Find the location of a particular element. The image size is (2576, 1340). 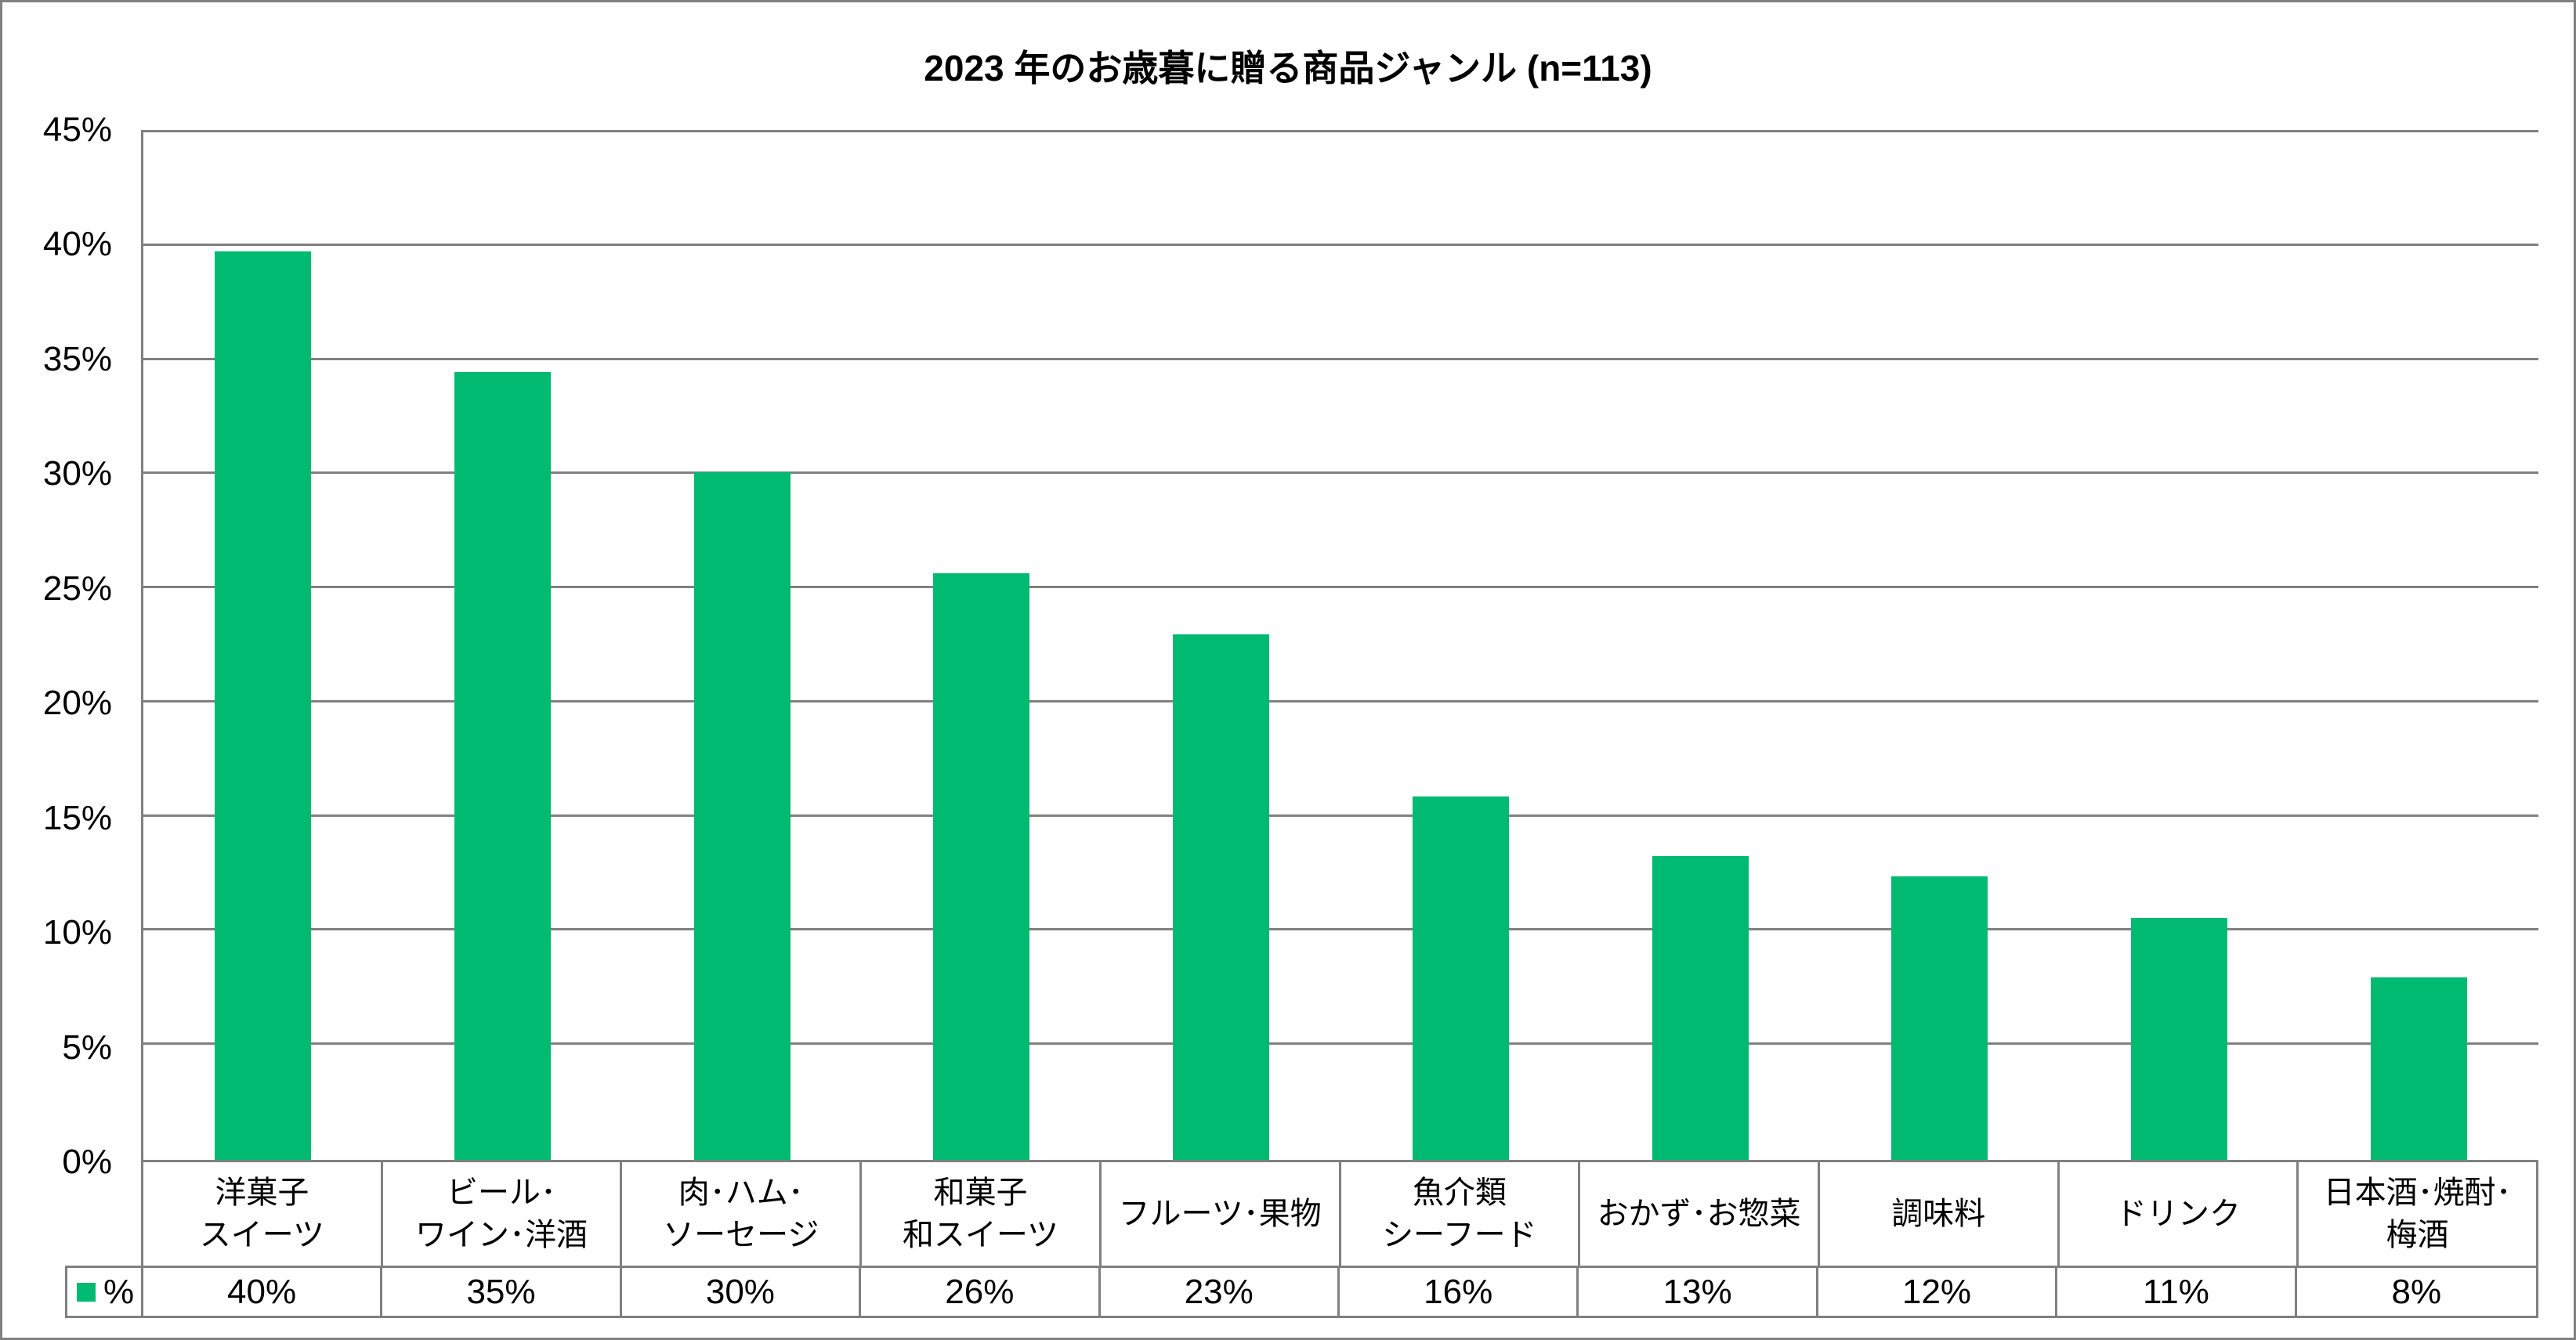

category-label-line: 和スイーツ is located at coordinates (981, 1235).